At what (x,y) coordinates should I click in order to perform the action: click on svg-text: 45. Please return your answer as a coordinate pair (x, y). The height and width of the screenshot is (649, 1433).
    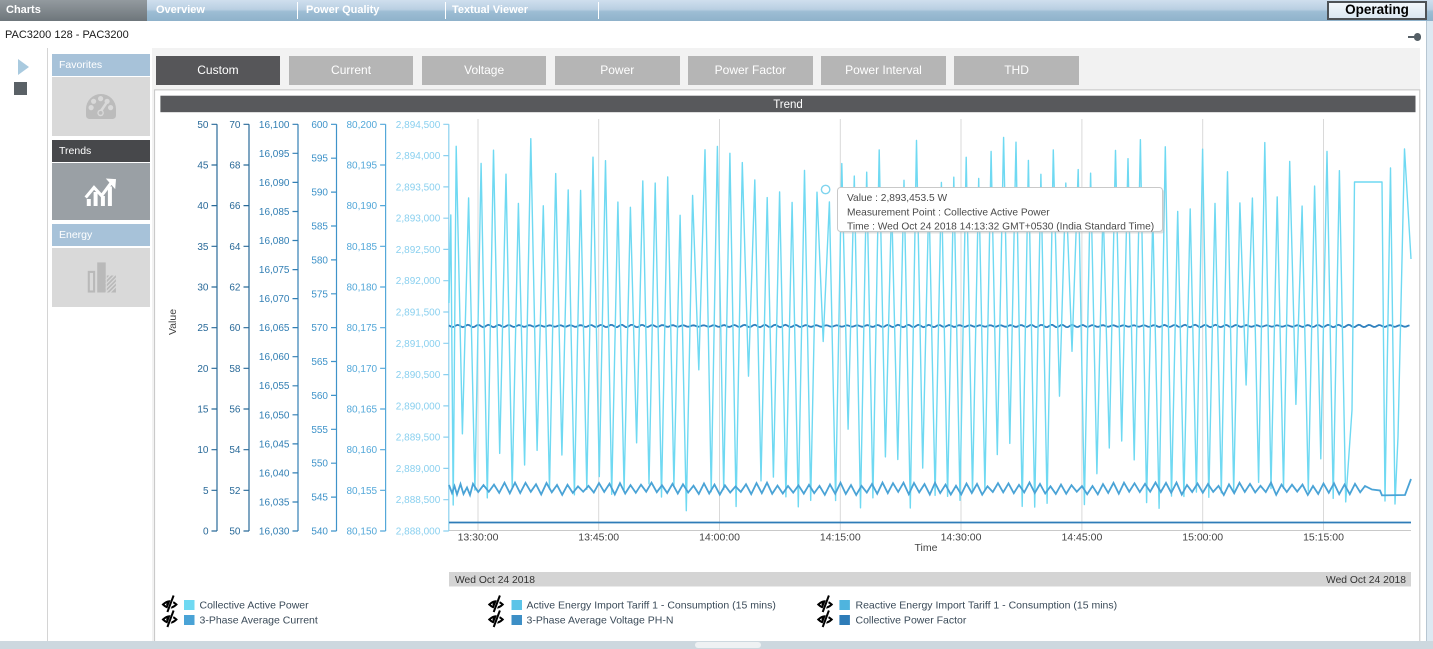
    Looking at the image, I should click on (203, 166).